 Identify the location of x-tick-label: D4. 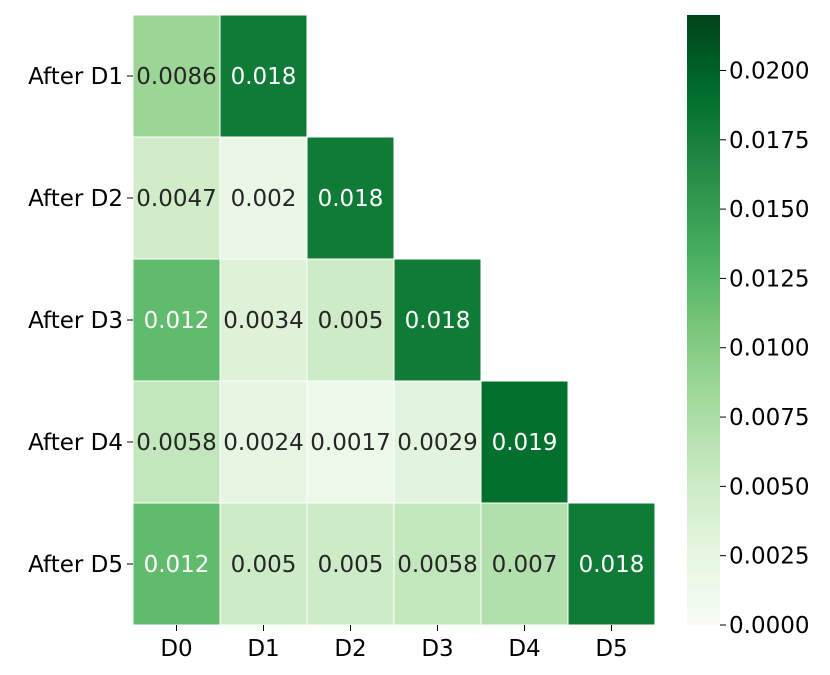
(524, 649).